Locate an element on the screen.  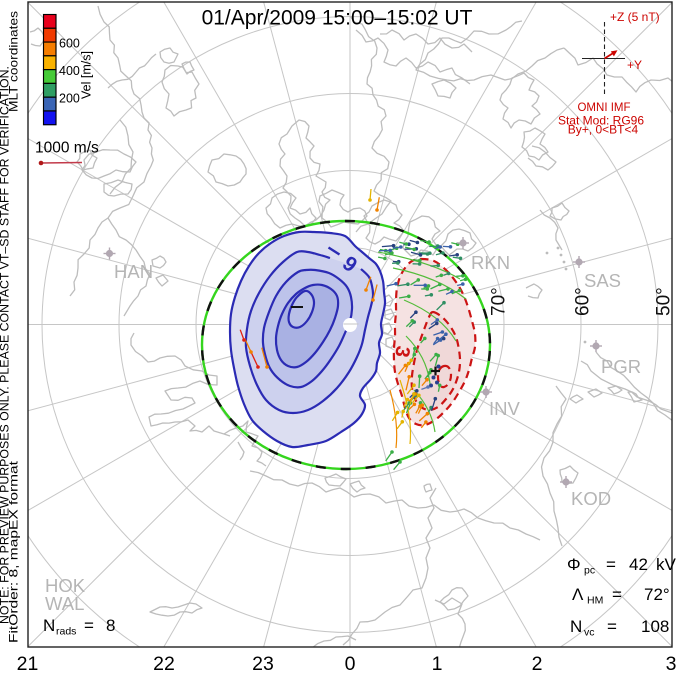
svg-text: By+, 0<BT<4 is located at coordinates (603, 130).